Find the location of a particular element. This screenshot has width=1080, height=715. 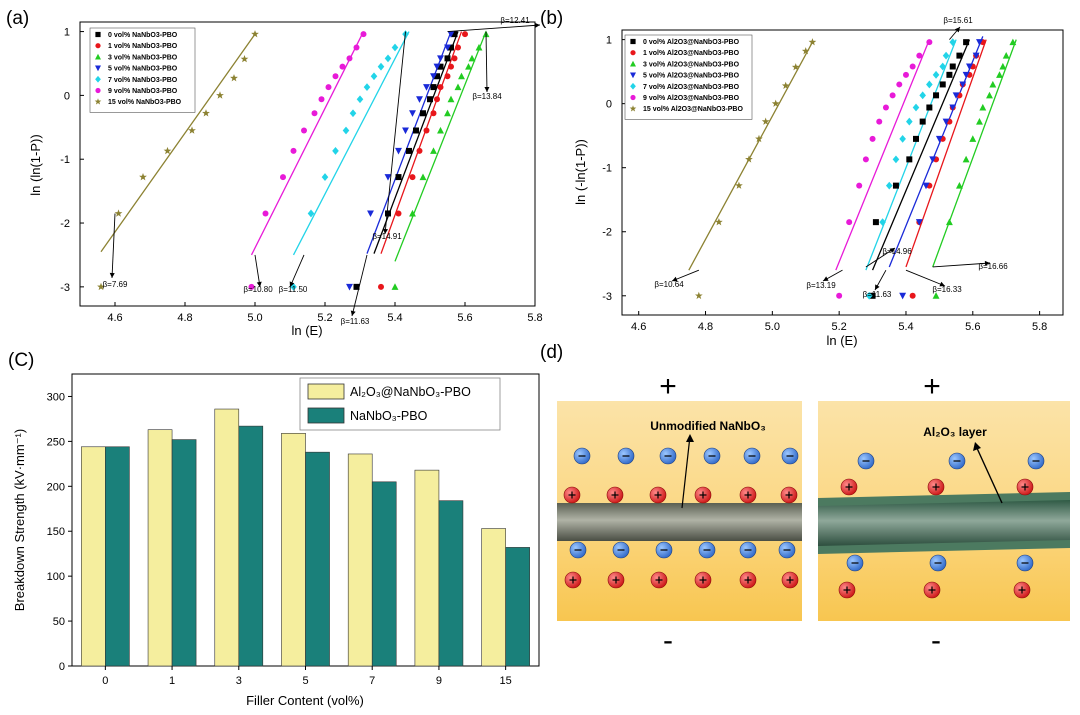

nanorod-core is located at coordinates (944, 523).